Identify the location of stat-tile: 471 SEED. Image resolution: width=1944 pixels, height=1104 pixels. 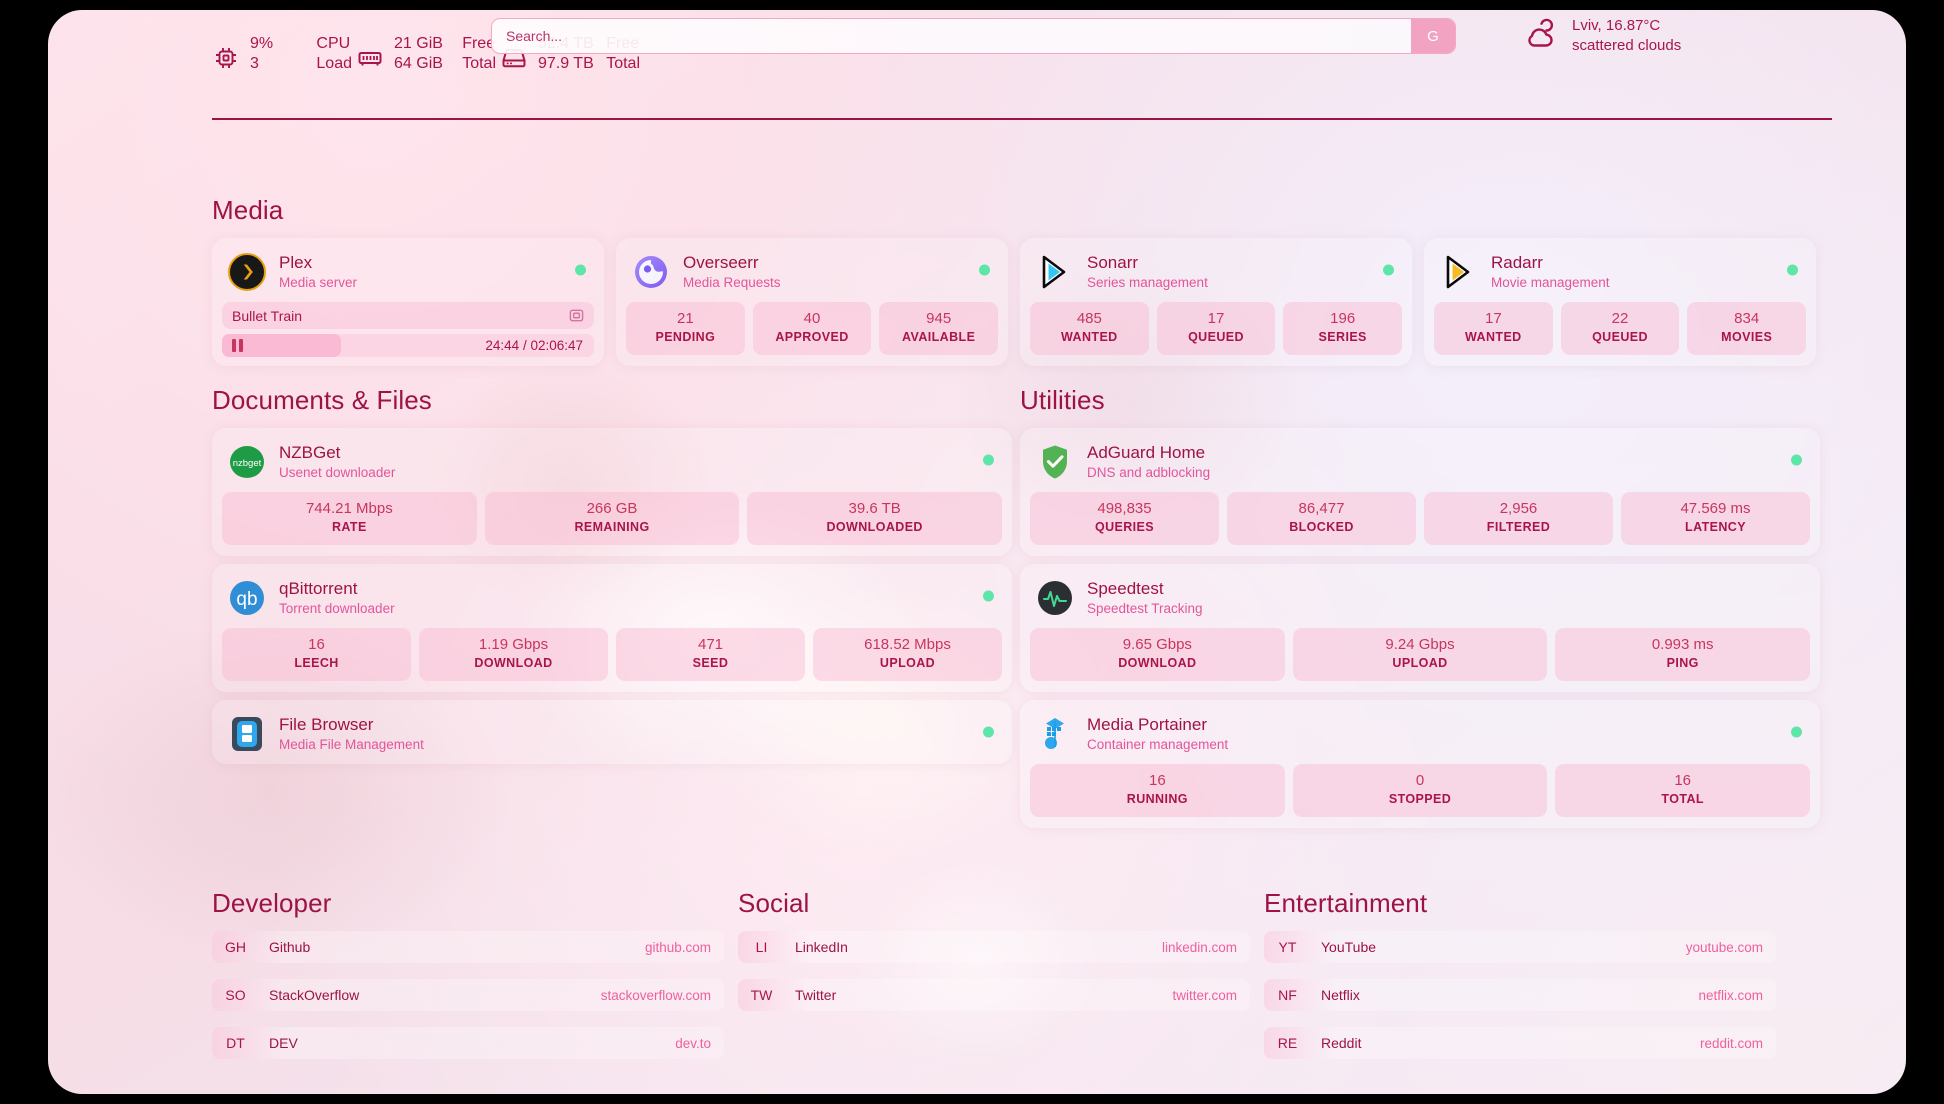
(710, 654).